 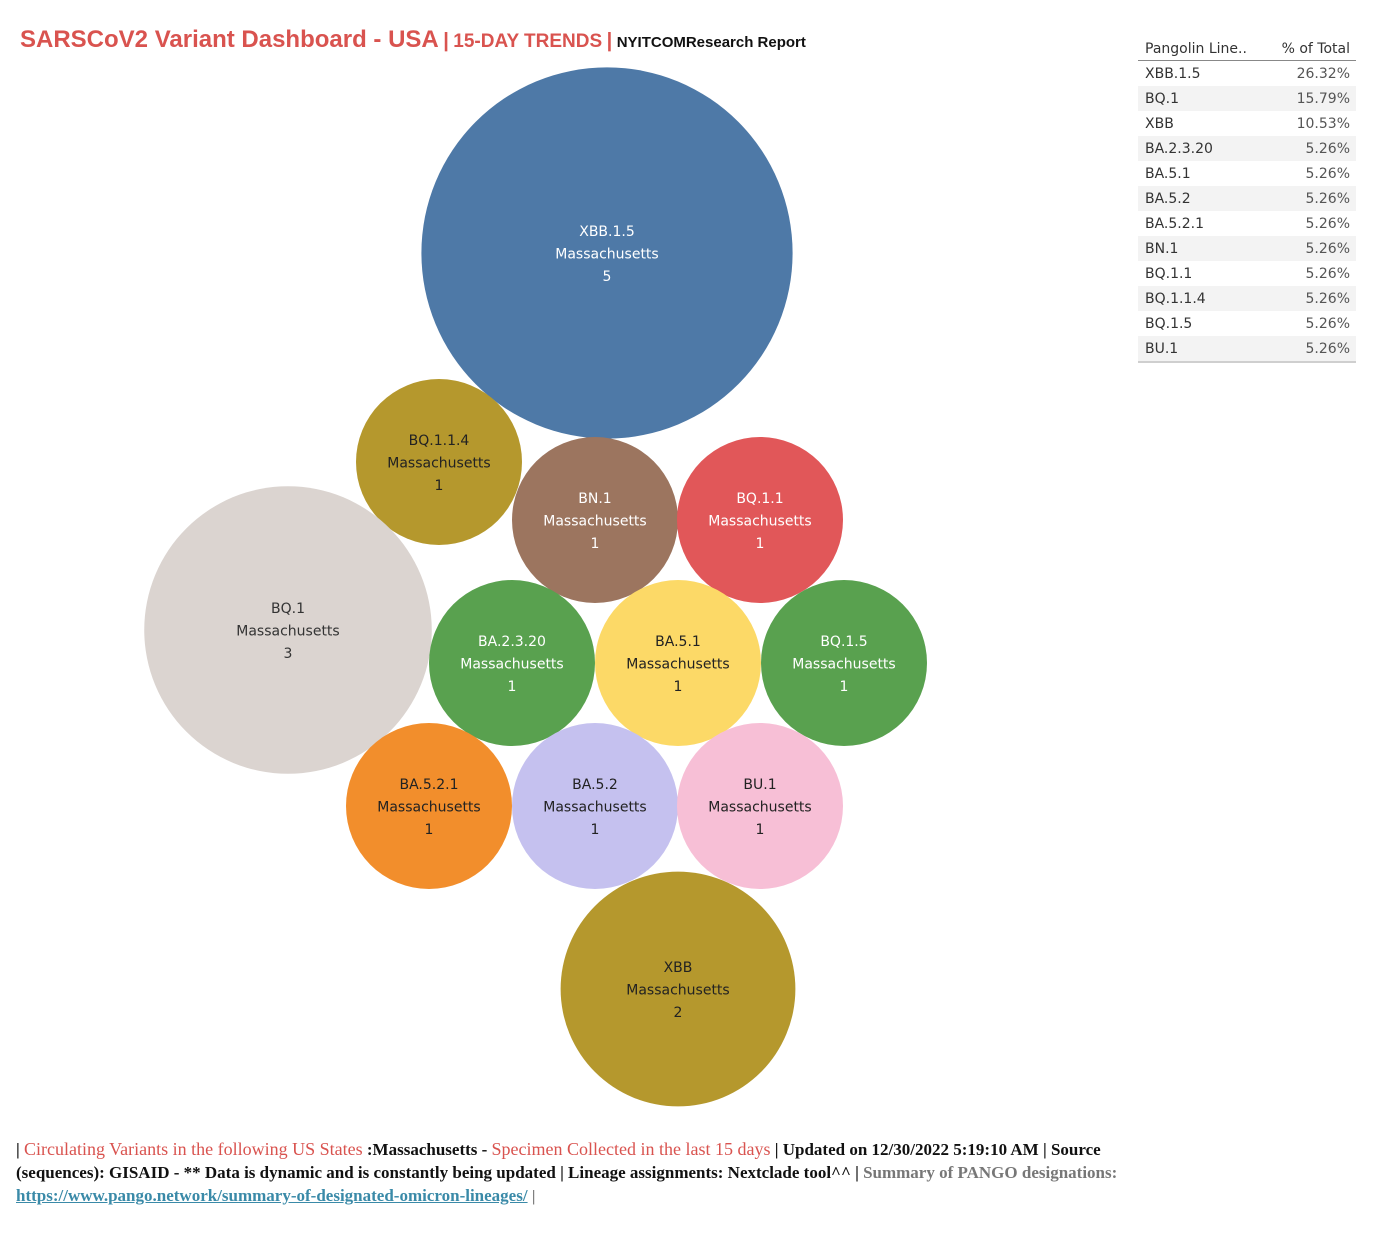 I want to click on table-row: BQ.1.1.4 5.26%, so click(x=1247, y=298).